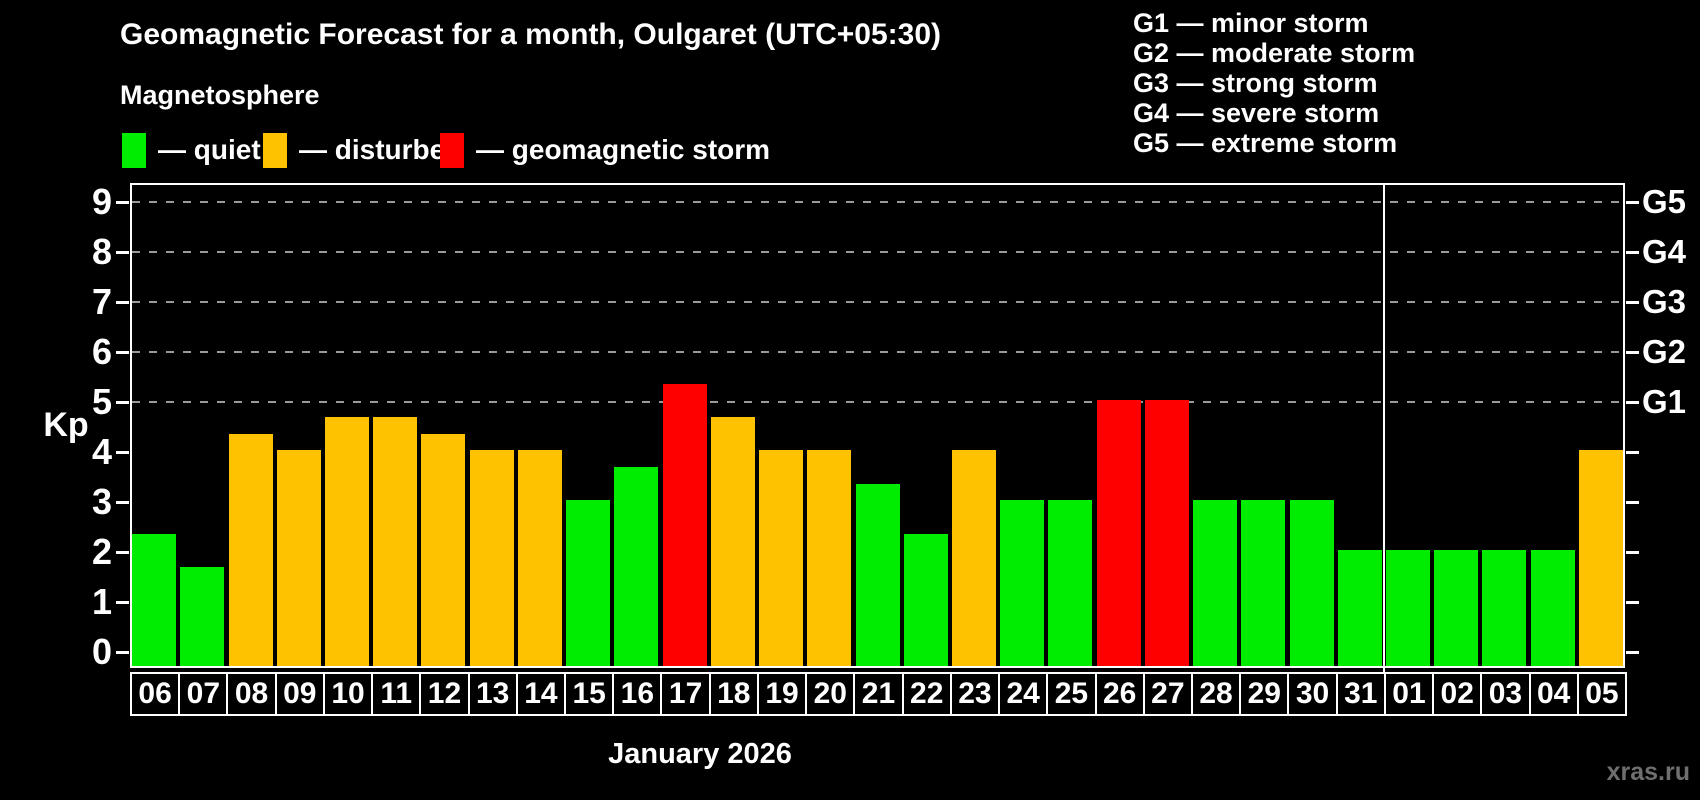 The image size is (1700, 800). I want to click on legend-label: — geomagnetic storm, so click(623, 149).